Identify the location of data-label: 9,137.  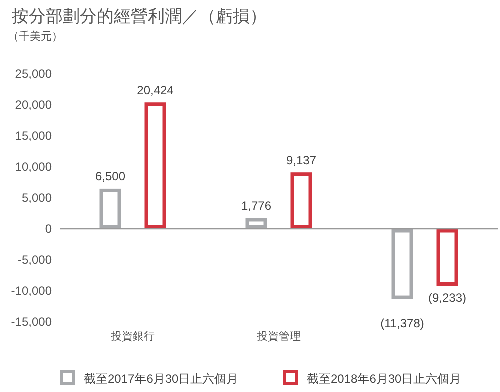
(301, 160).